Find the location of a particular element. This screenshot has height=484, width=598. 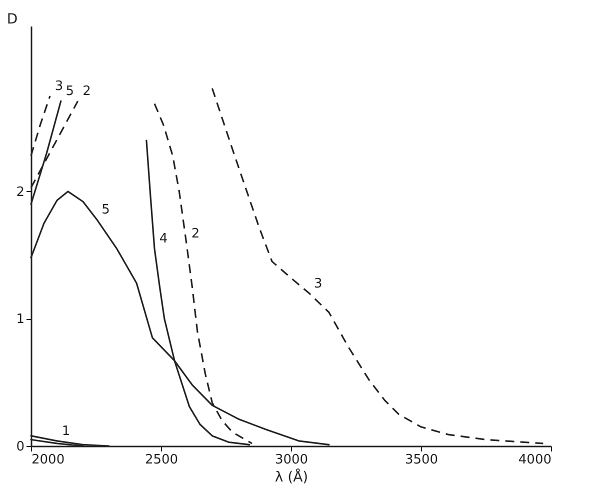

x-tick-label: 2000 is located at coordinates (48, 460).